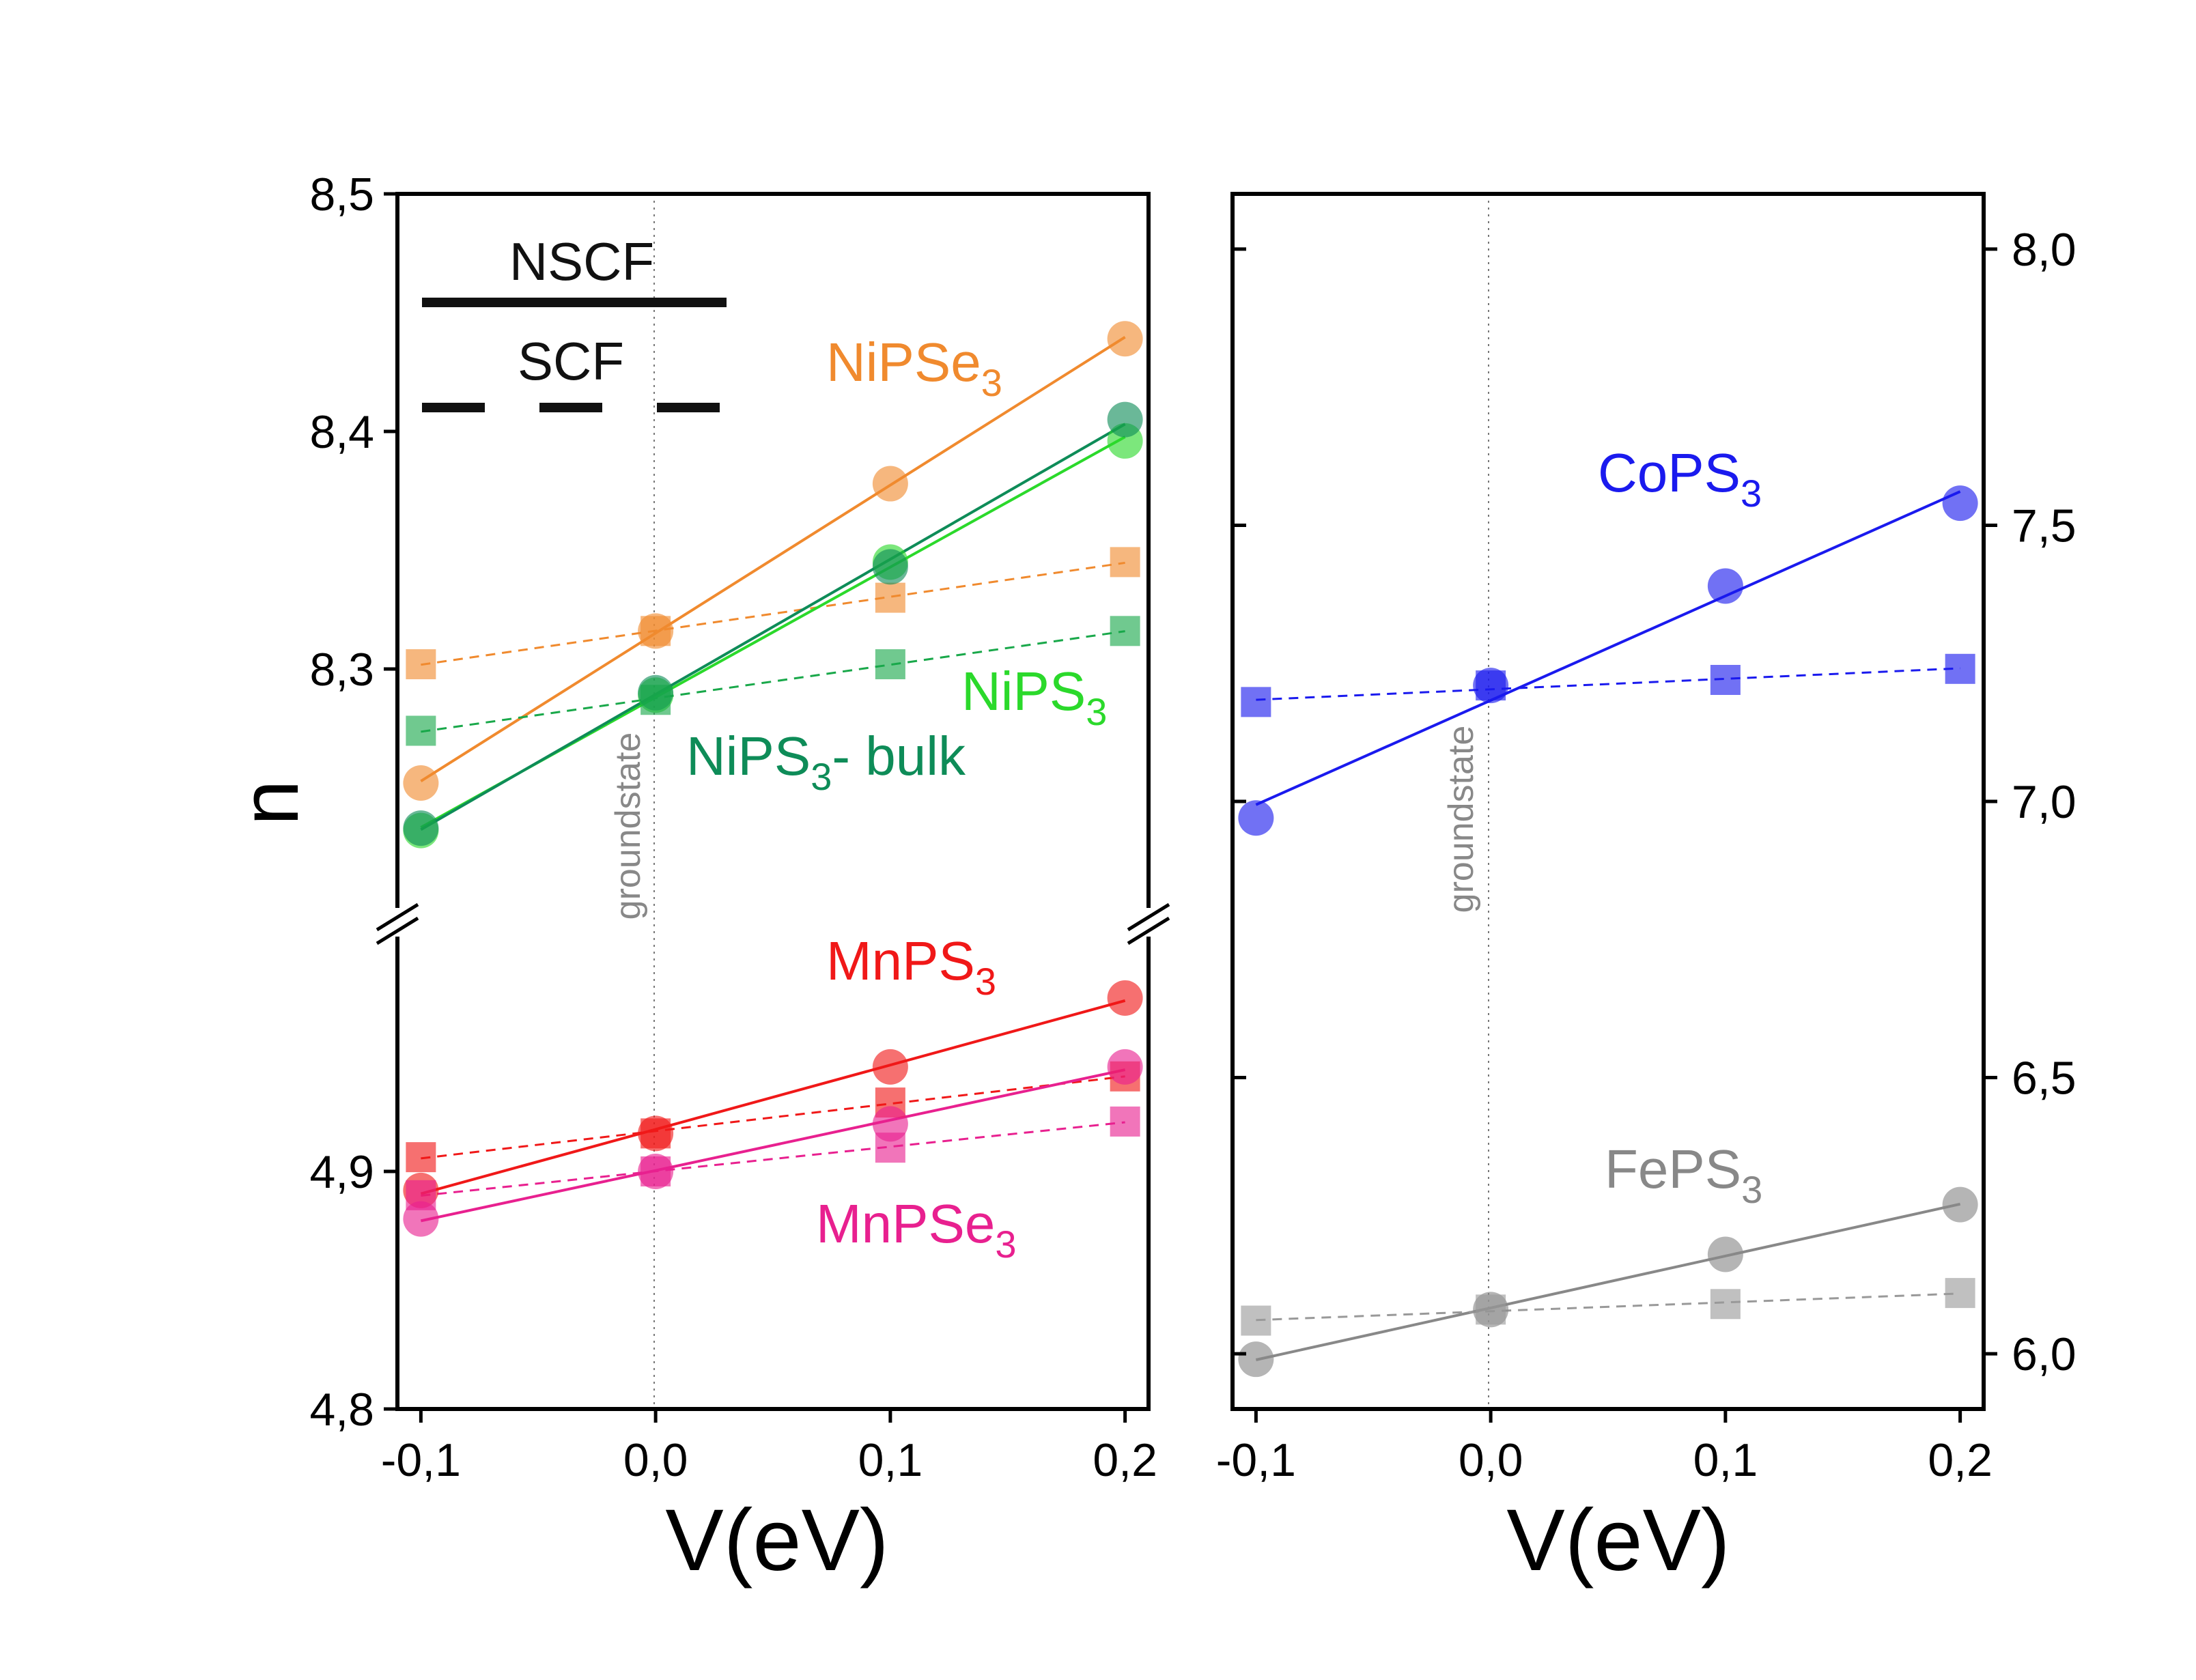 The width and height of the screenshot is (2196, 1680). Describe the element at coordinates (777, 1540) in the screenshot. I see `left-xlabel: V(eV)` at that location.